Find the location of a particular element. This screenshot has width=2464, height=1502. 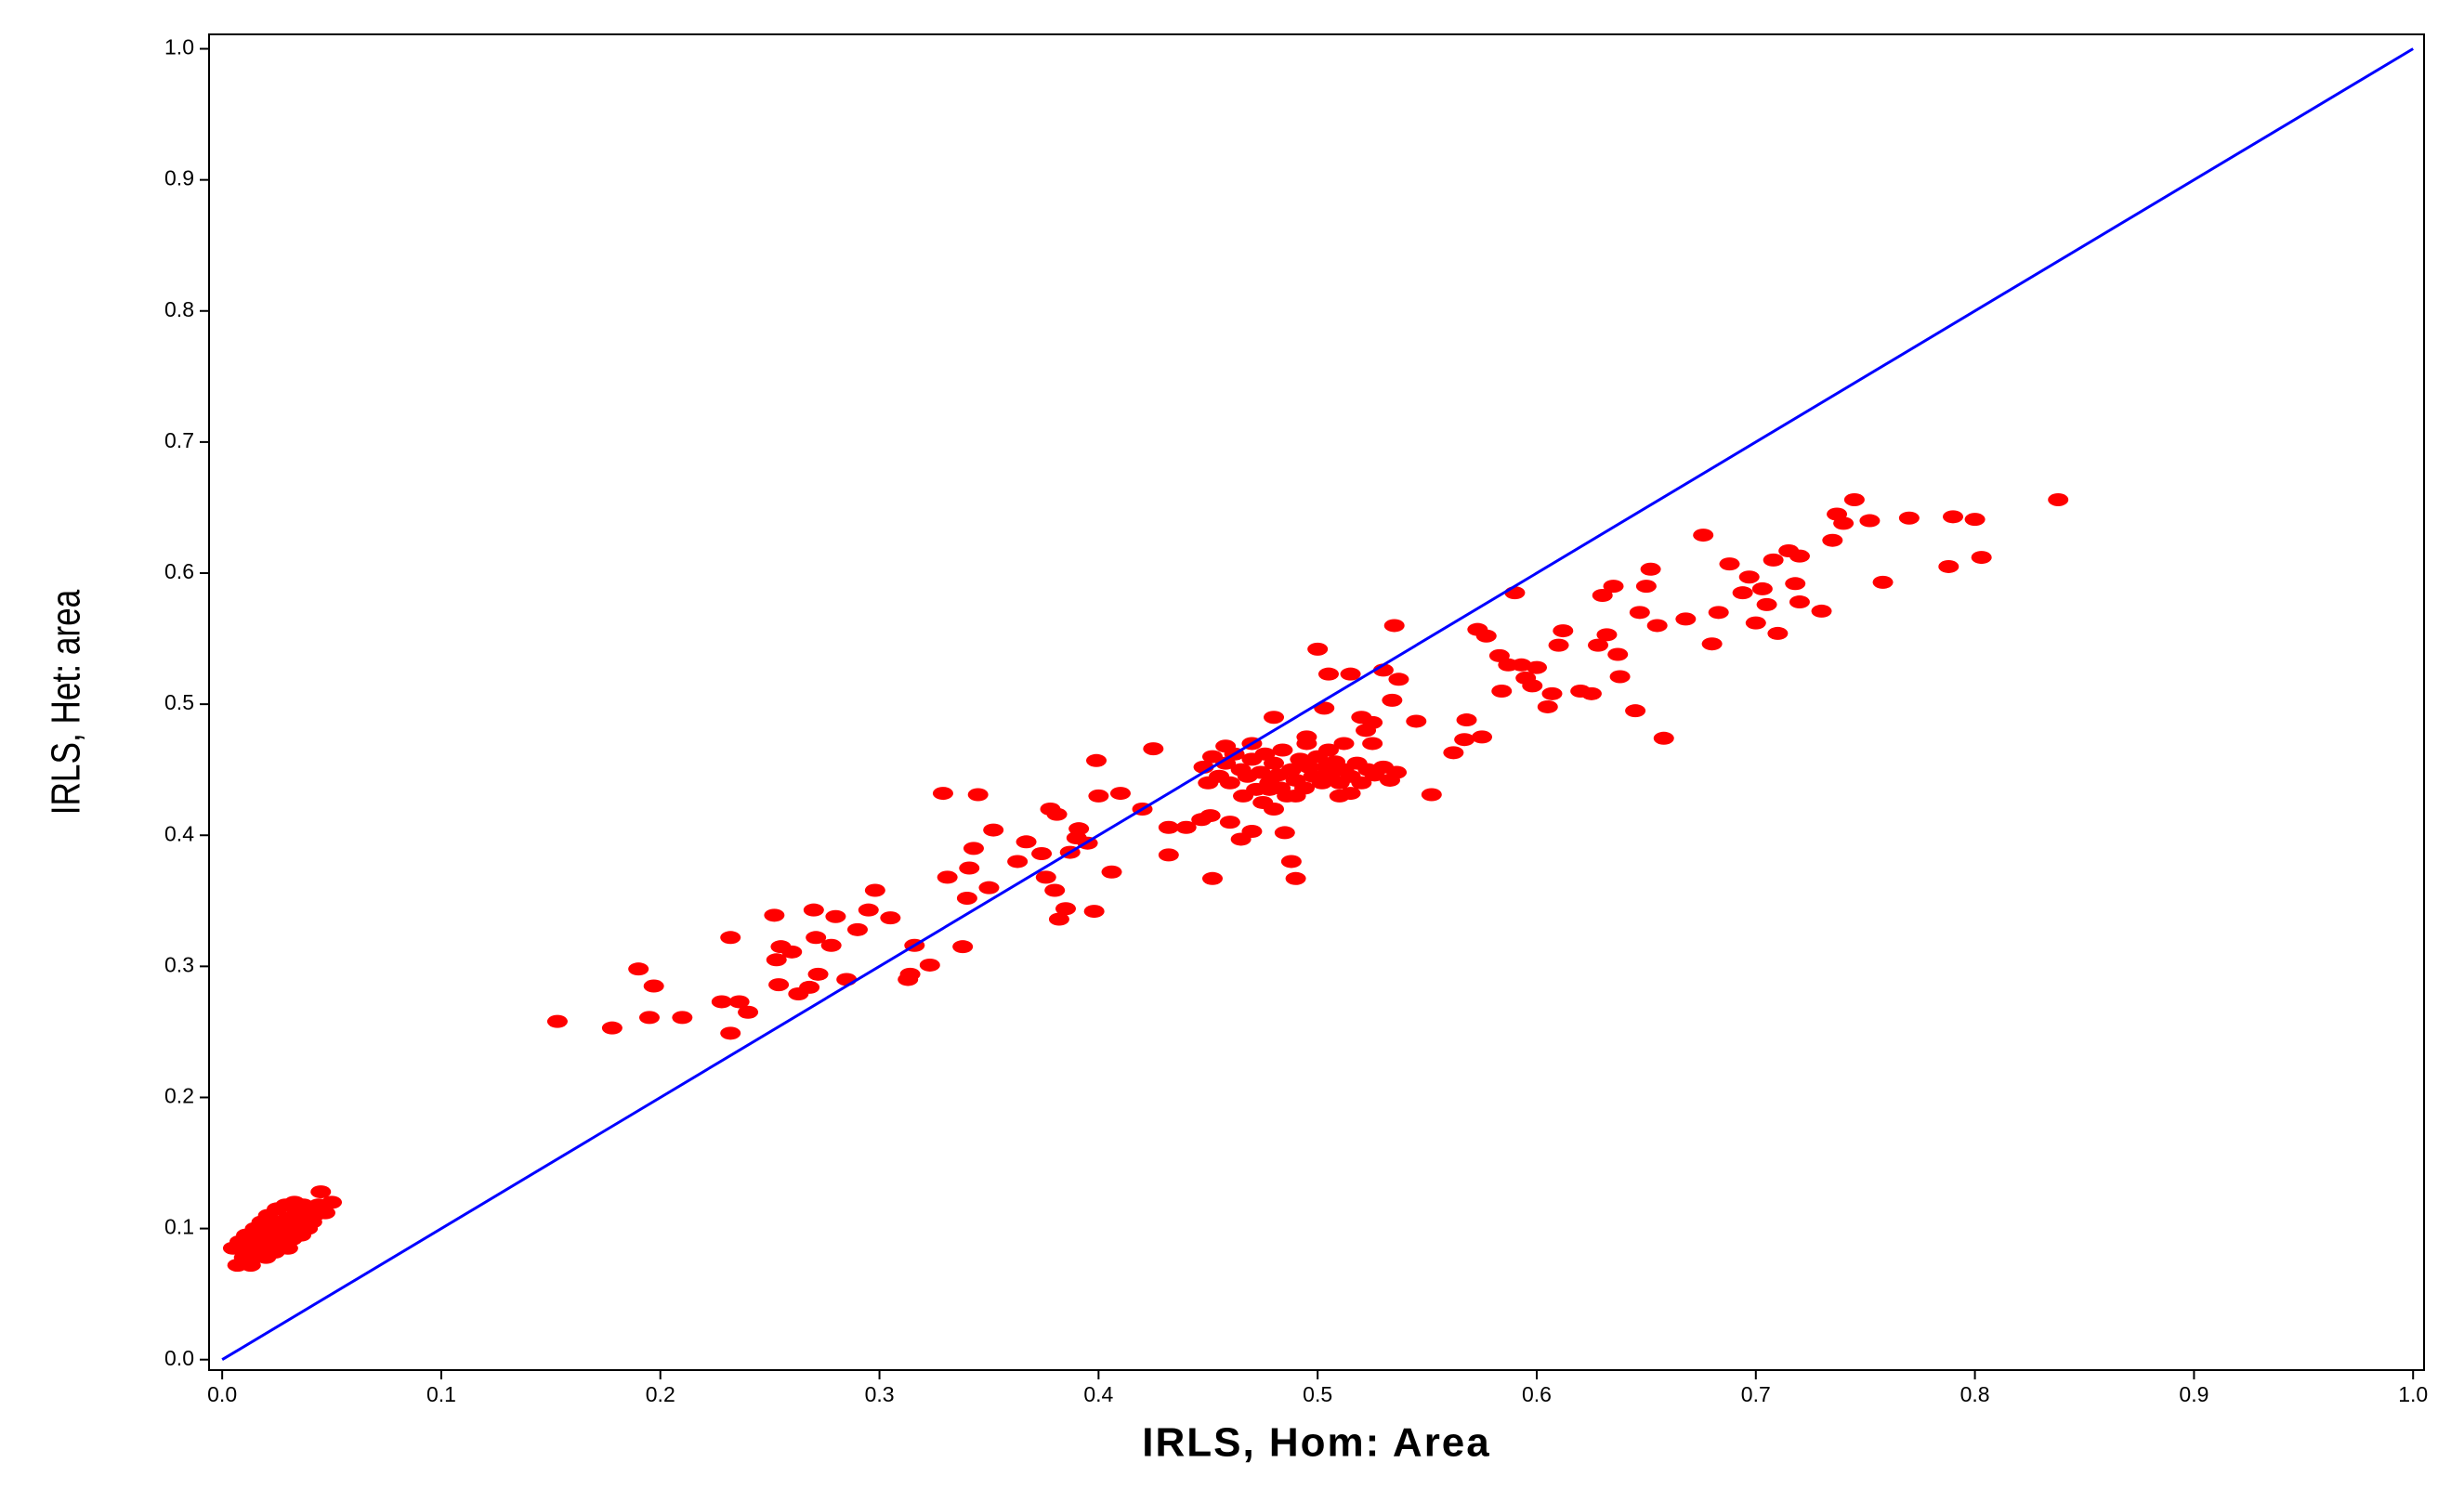

y-tick-label: 0.7 is located at coordinates (179, 440).